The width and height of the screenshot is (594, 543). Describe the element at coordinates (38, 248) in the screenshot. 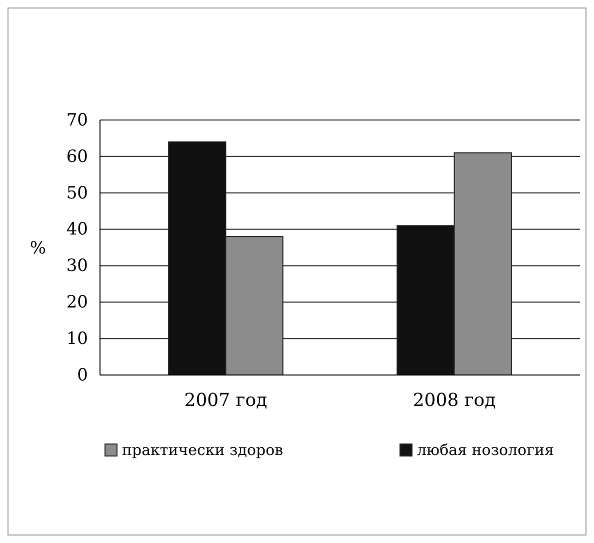

I see `y-axis-title: %` at that location.